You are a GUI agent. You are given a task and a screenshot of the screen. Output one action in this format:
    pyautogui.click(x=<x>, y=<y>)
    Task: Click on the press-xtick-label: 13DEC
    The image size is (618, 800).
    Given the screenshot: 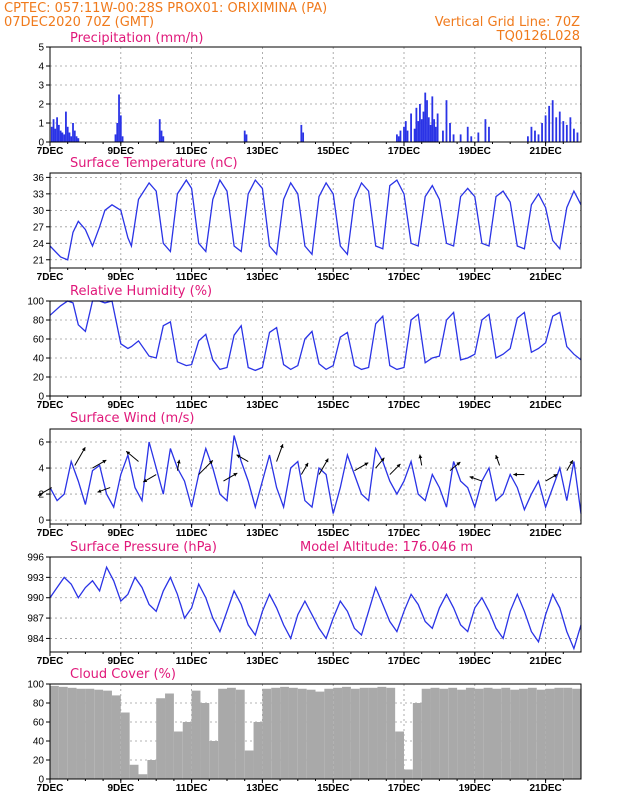 What is the action you would take?
    pyautogui.click(x=262, y=661)
    